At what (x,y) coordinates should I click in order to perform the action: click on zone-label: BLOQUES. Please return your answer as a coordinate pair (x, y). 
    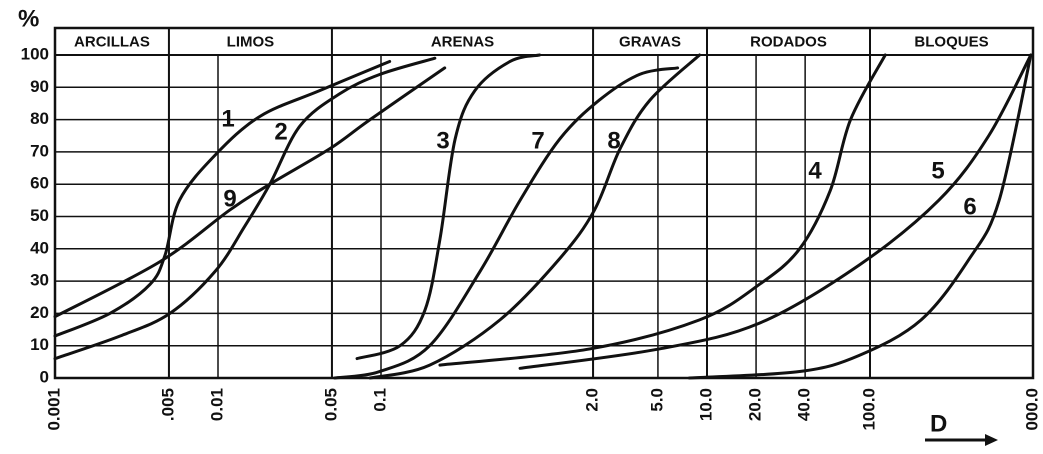
    Looking at the image, I should click on (951, 41).